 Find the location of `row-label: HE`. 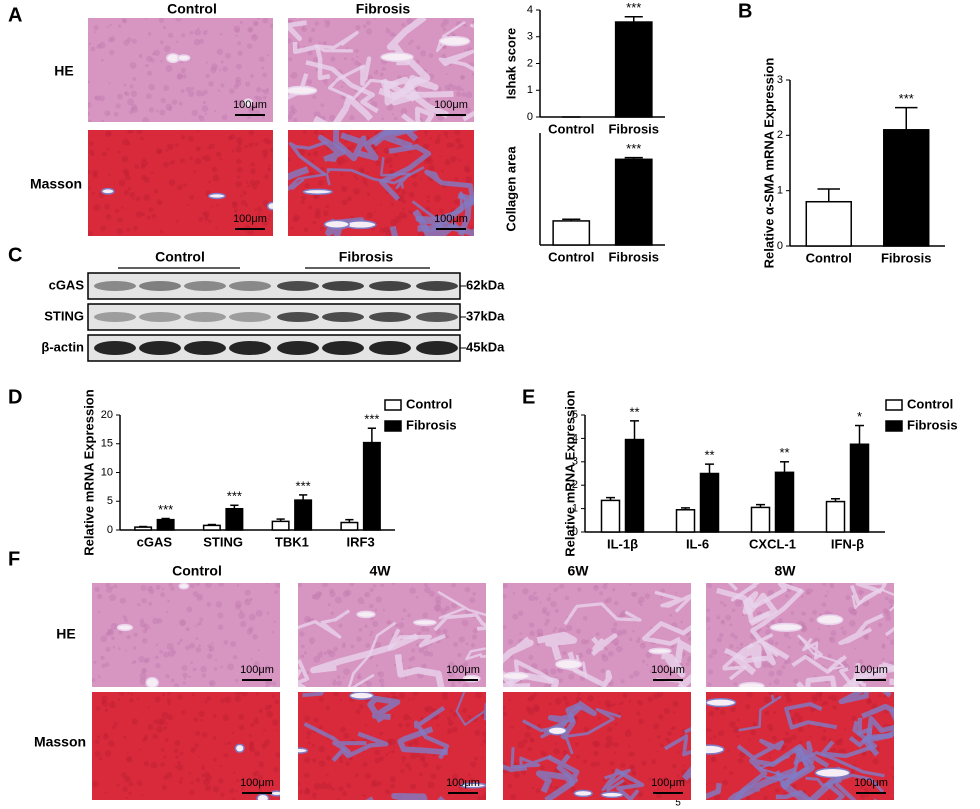

row-label: HE is located at coordinates (63, 71).